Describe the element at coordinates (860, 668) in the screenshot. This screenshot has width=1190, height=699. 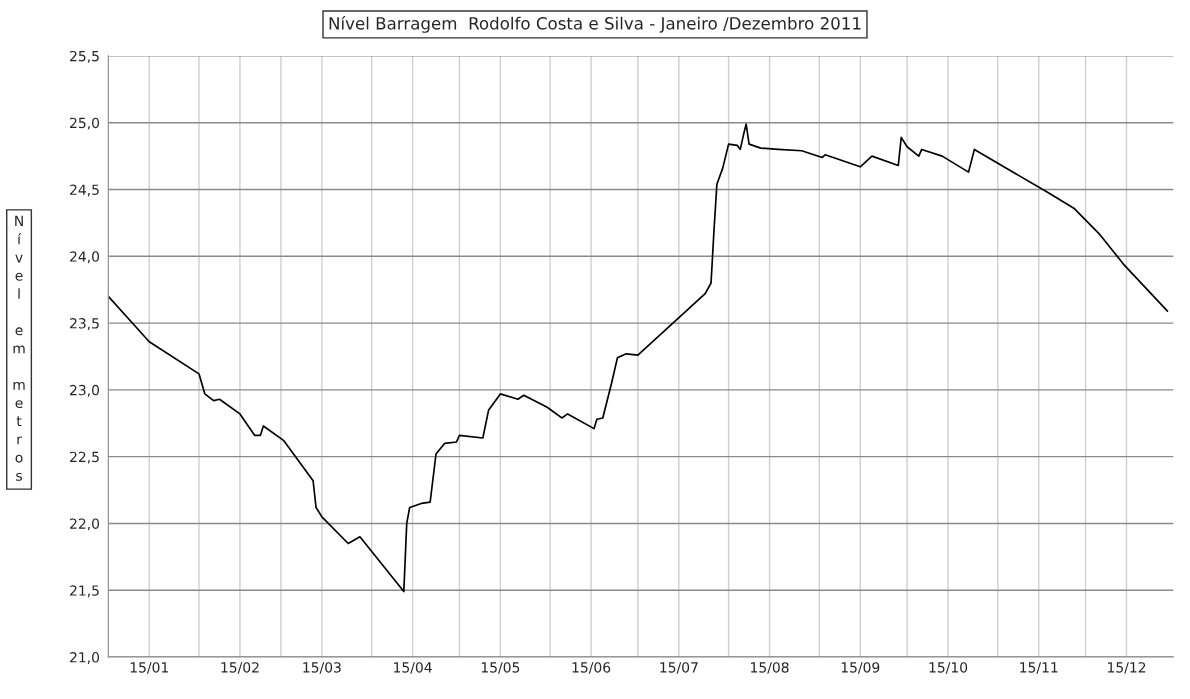
I see `x-tick-label: 15/09` at that location.